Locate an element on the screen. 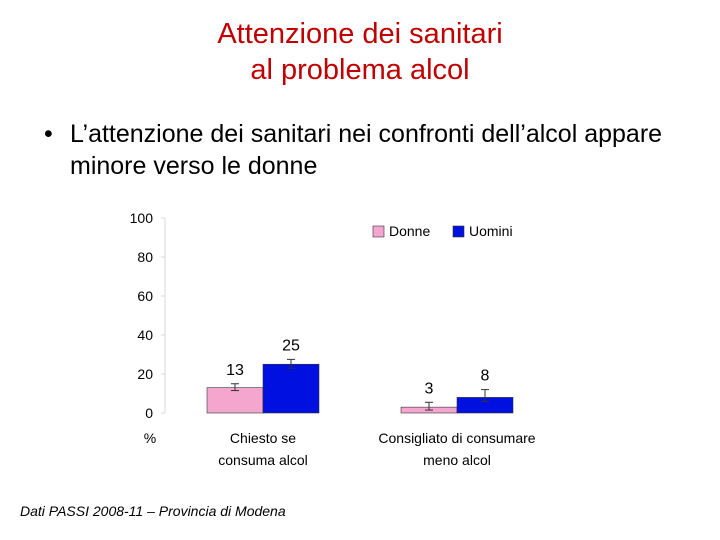 Image resolution: width=720 pixels, height=540 pixels. y-tick-label: 40 is located at coordinates (145, 335).